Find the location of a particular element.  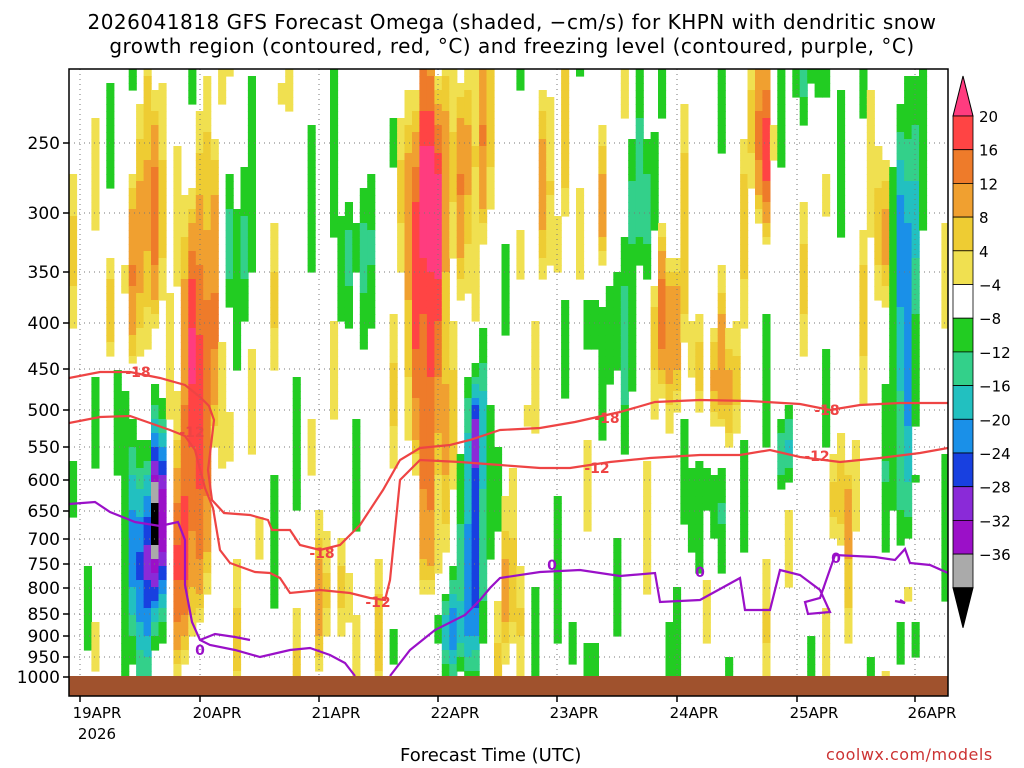

colorbar-label: −20 is located at coordinates (995, 420).